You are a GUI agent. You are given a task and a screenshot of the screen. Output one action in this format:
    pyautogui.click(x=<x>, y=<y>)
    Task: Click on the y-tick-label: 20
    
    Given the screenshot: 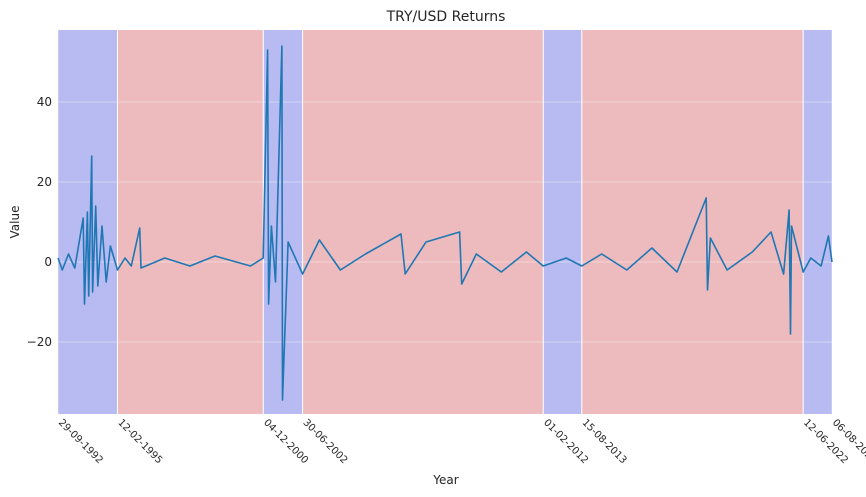 What is the action you would take?
    pyautogui.click(x=44, y=182)
    